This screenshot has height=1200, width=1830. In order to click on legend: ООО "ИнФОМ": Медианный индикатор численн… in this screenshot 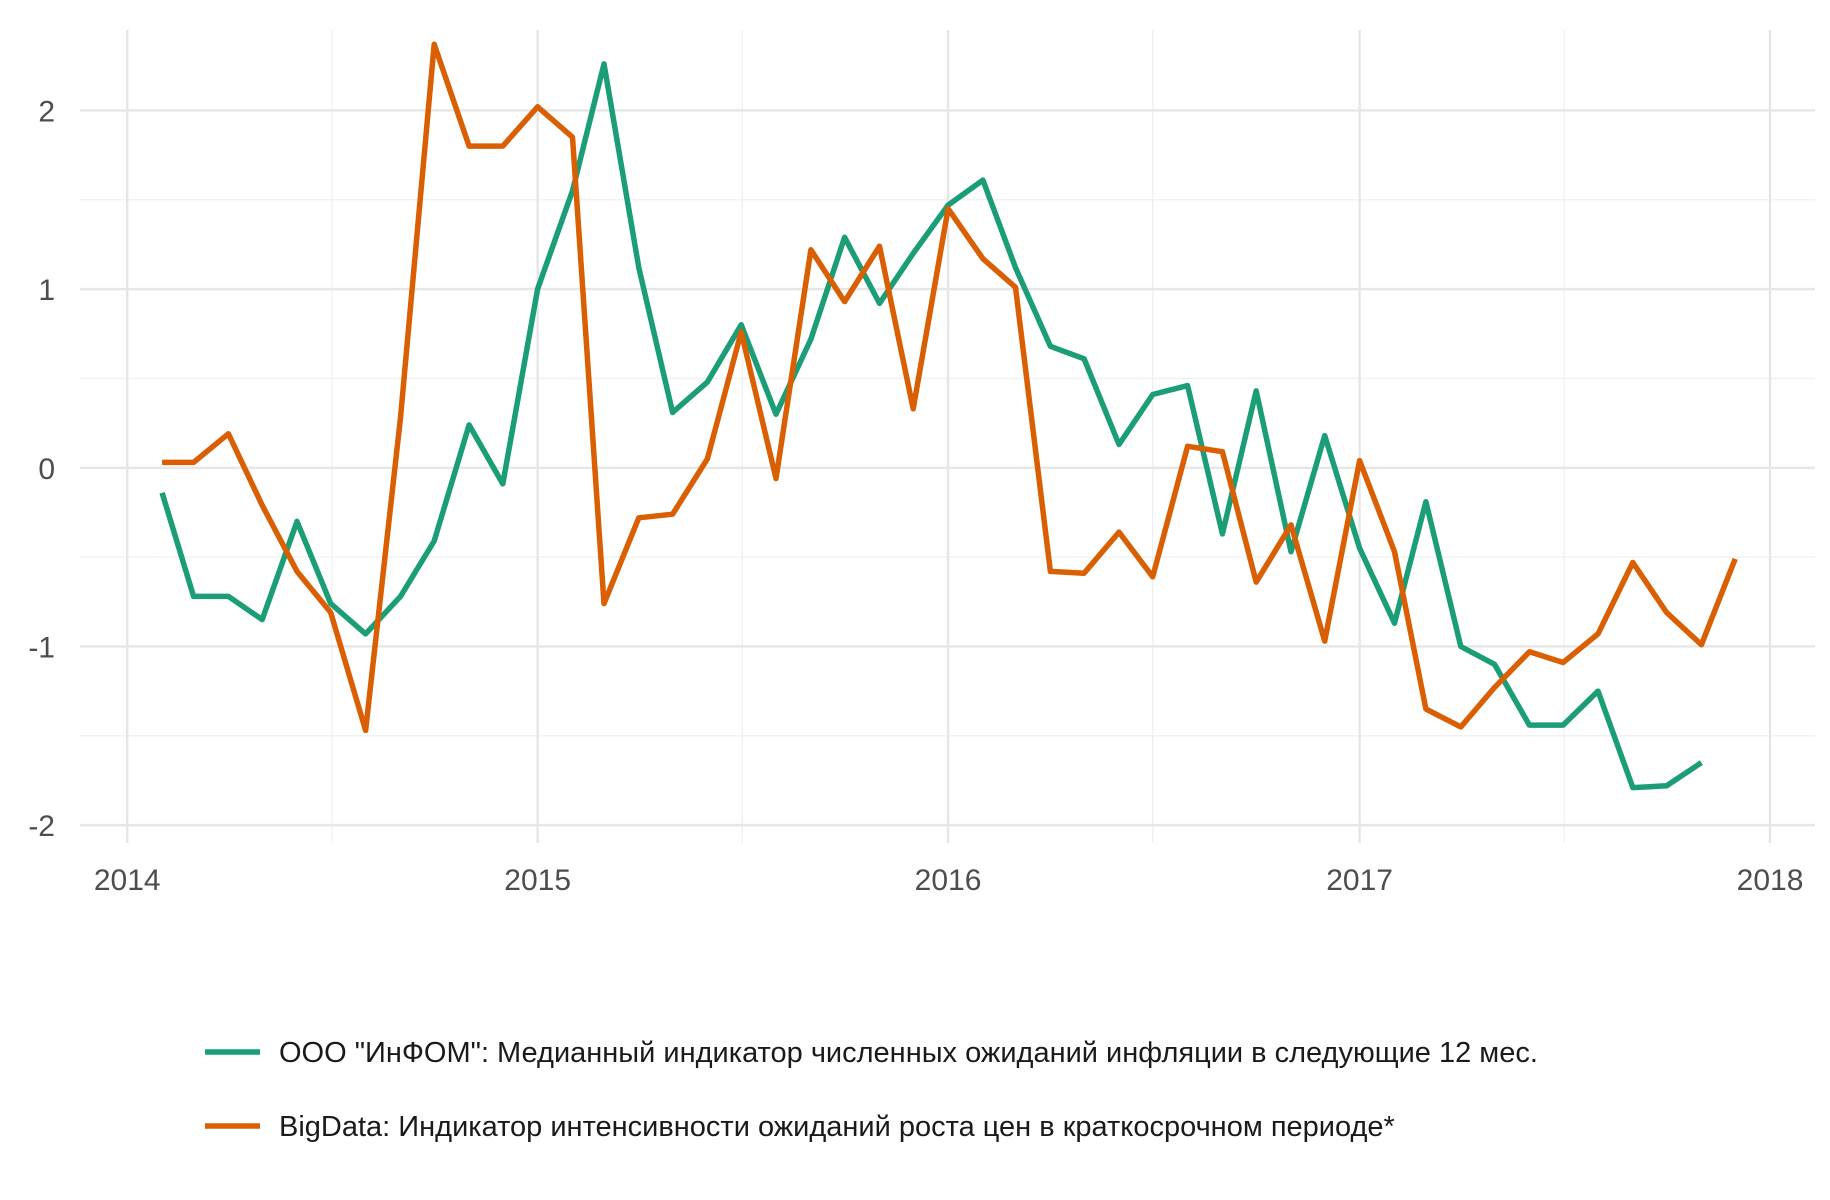, I will do `click(871, 1090)`.